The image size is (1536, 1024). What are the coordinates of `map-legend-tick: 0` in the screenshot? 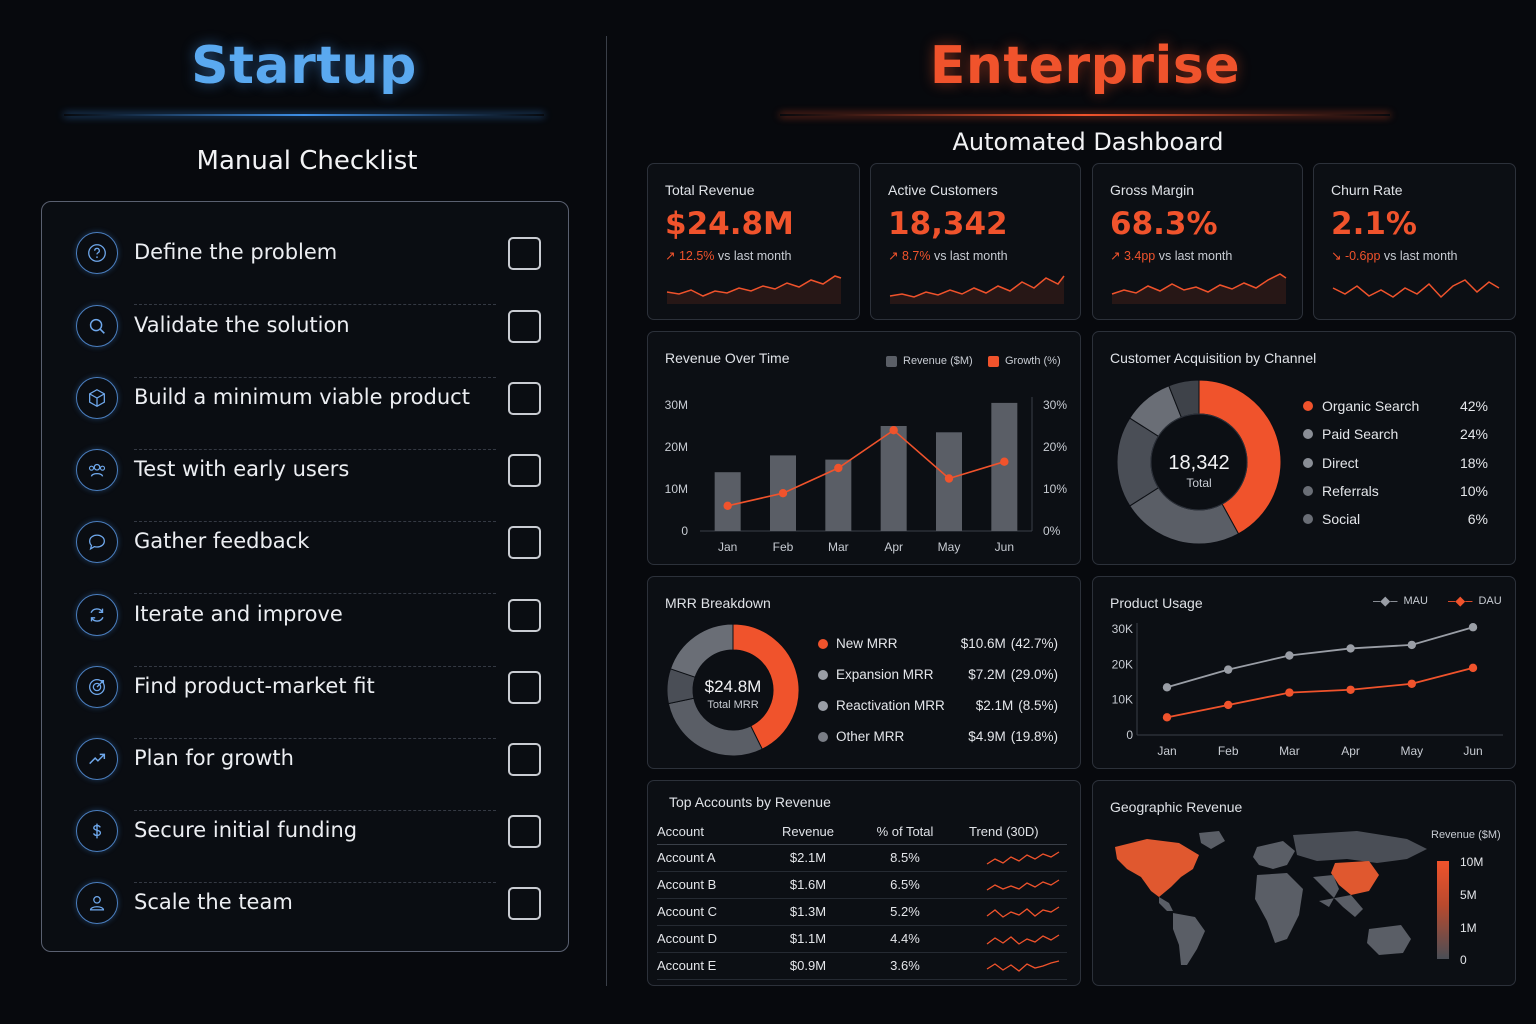 It's located at (1463, 960).